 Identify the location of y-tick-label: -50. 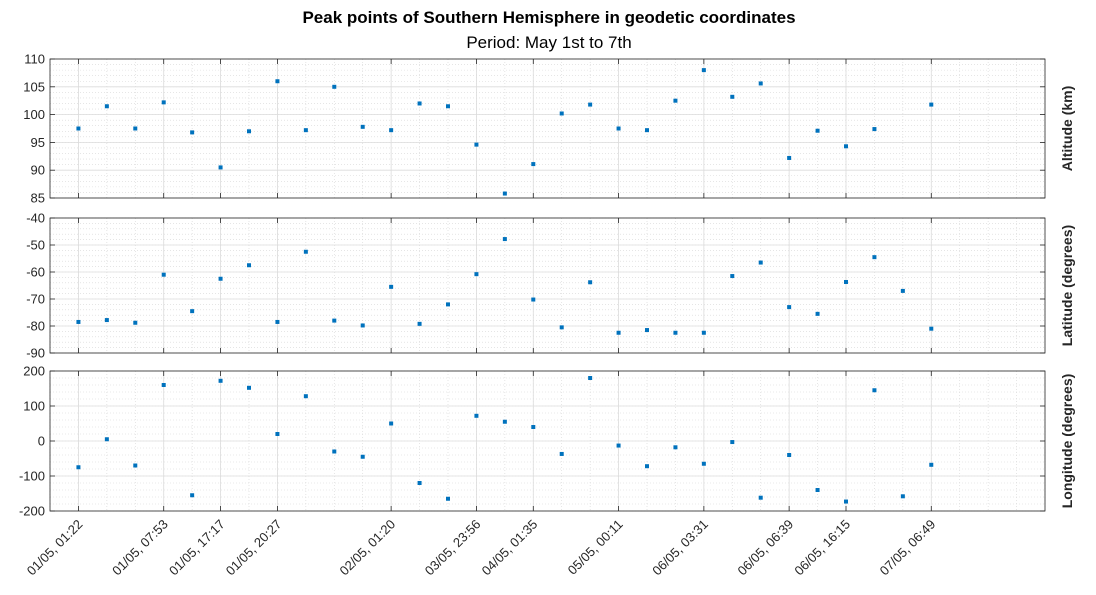
(35, 245).